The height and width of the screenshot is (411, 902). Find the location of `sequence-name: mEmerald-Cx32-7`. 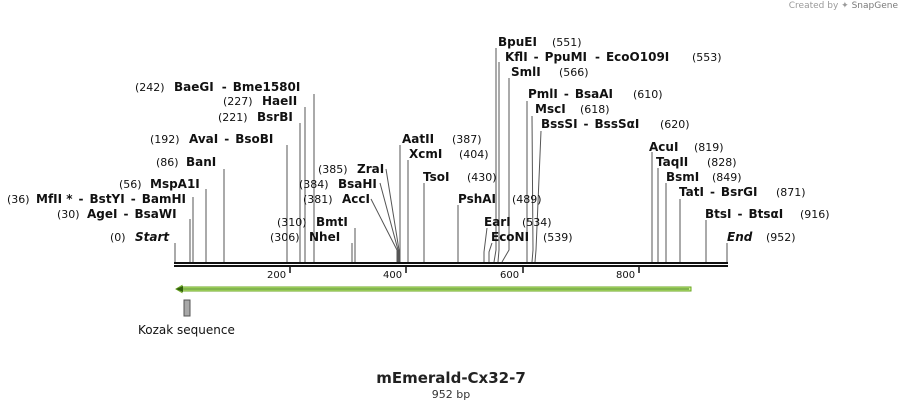

sequence-name: mEmerald-Cx32-7 is located at coordinates (451, 378).